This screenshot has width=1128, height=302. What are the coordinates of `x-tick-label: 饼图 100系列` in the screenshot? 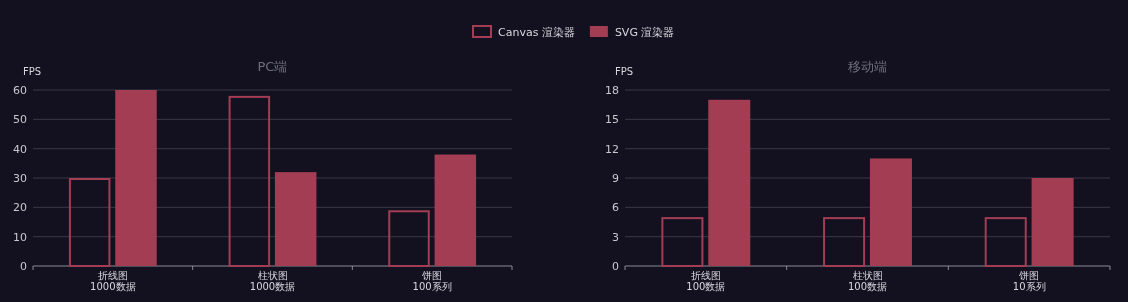 It's located at (432, 281).